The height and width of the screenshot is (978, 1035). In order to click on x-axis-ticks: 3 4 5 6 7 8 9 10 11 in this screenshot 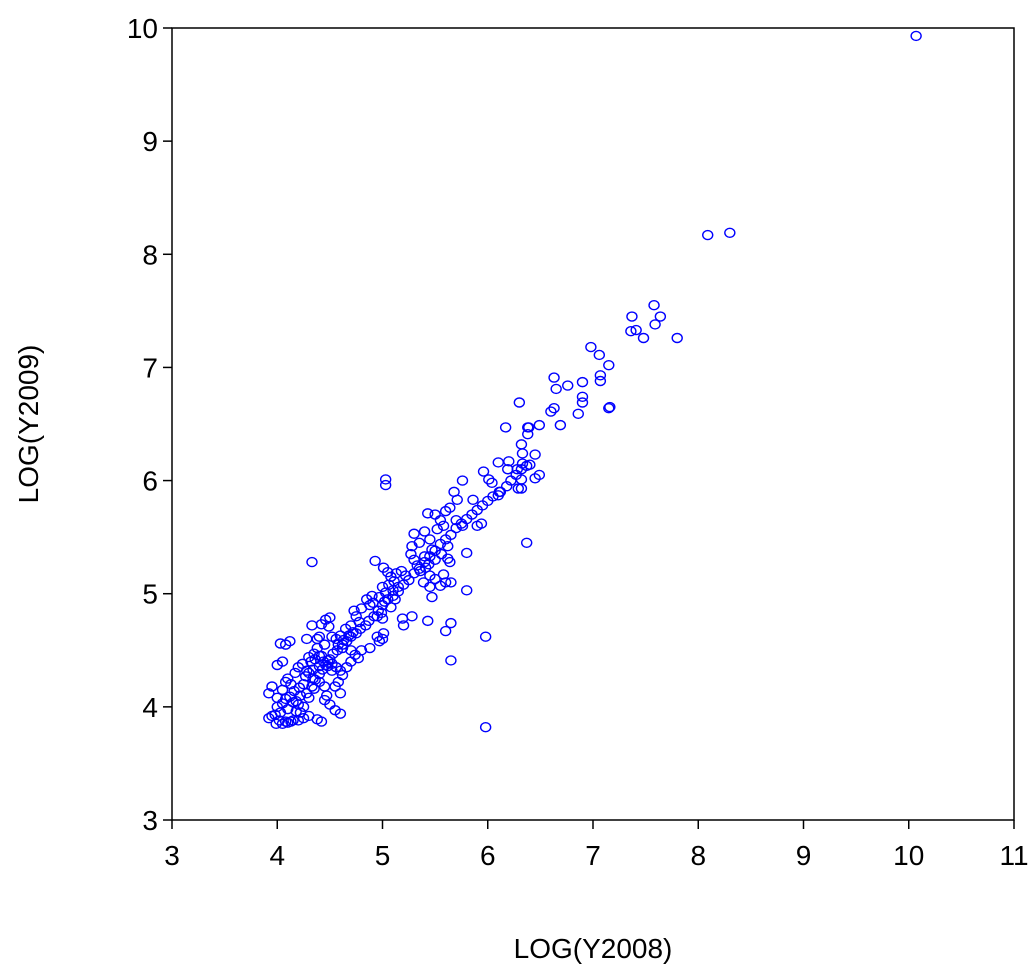, I will do `click(596, 845)`.